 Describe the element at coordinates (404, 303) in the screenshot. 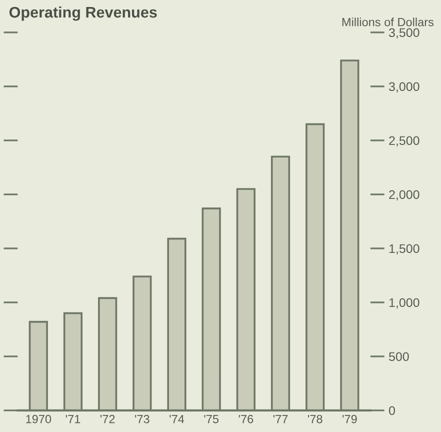

I see `y-tick-label: 1,000` at that location.